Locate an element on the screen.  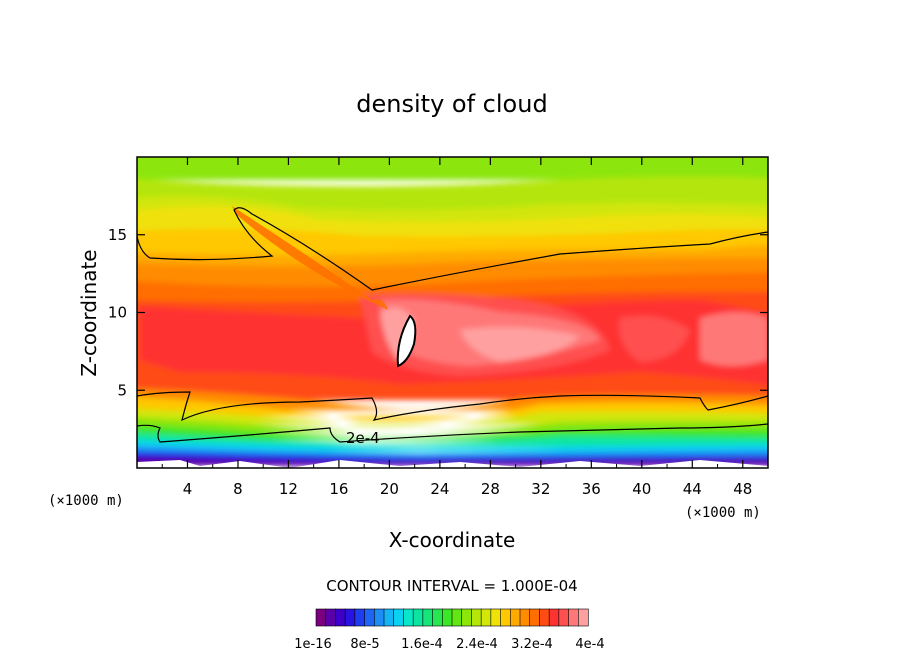
colorbar-label: 2.4e-4 is located at coordinates (477, 644).